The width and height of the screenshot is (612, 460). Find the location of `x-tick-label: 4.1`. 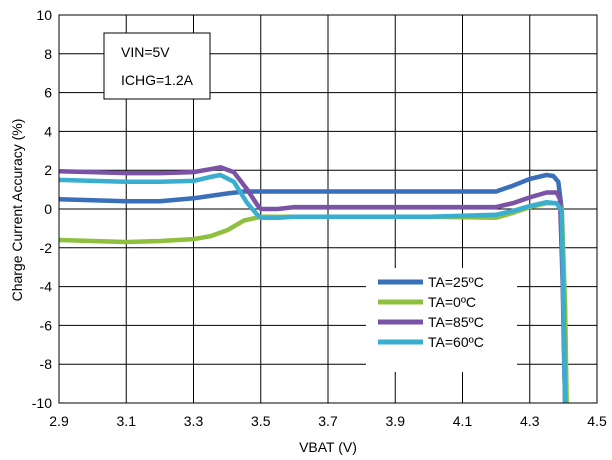

x-tick-label: 4.1 is located at coordinates (463, 421).